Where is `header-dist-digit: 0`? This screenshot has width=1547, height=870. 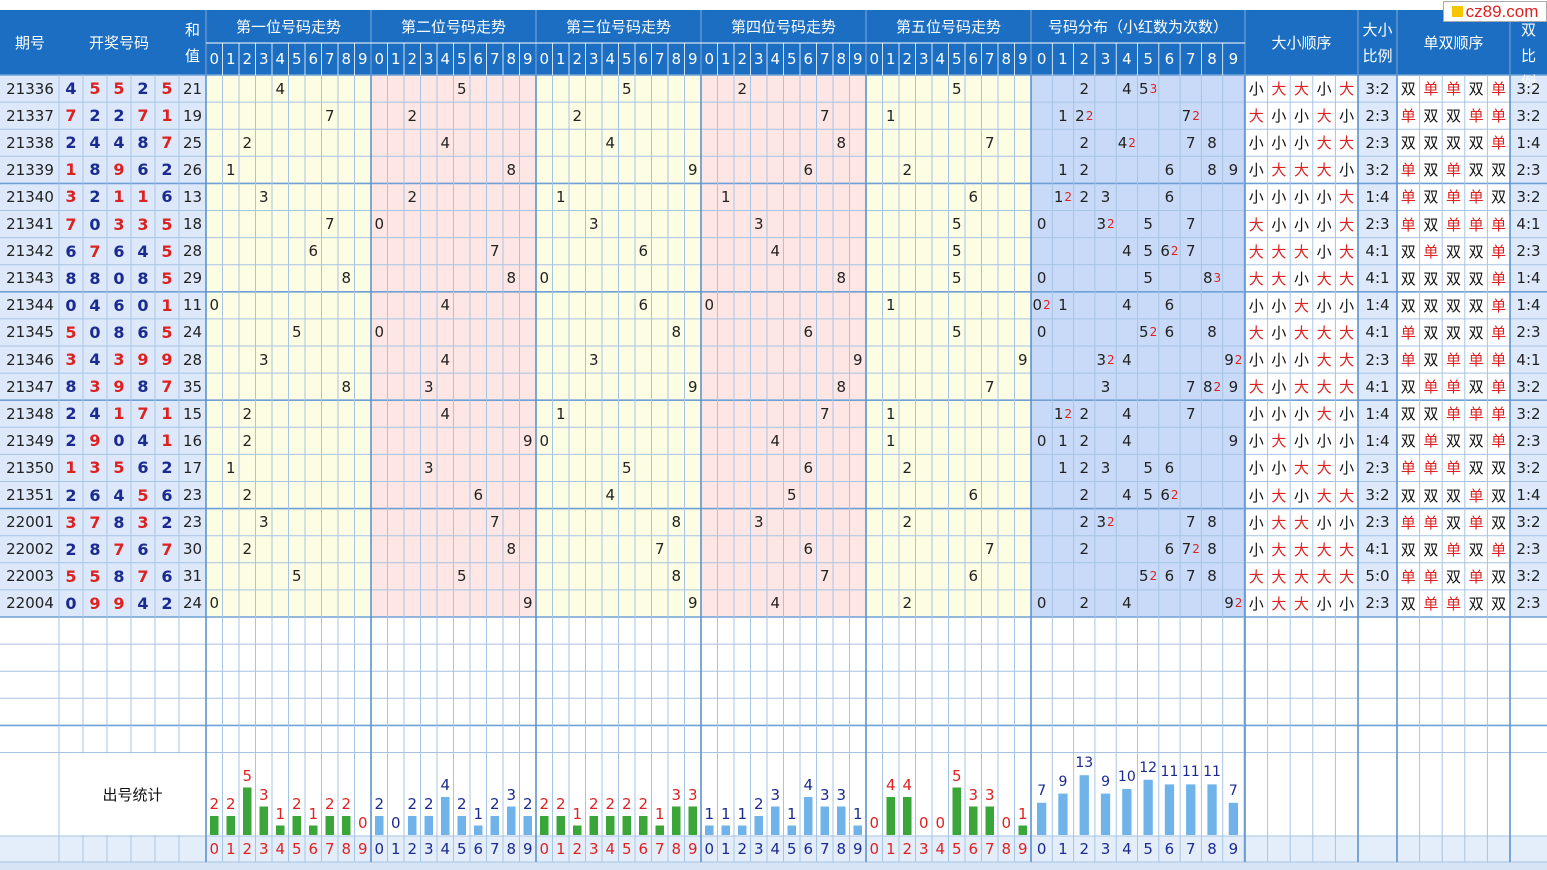 header-dist-digit: 0 is located at coordinates (1041, 59).